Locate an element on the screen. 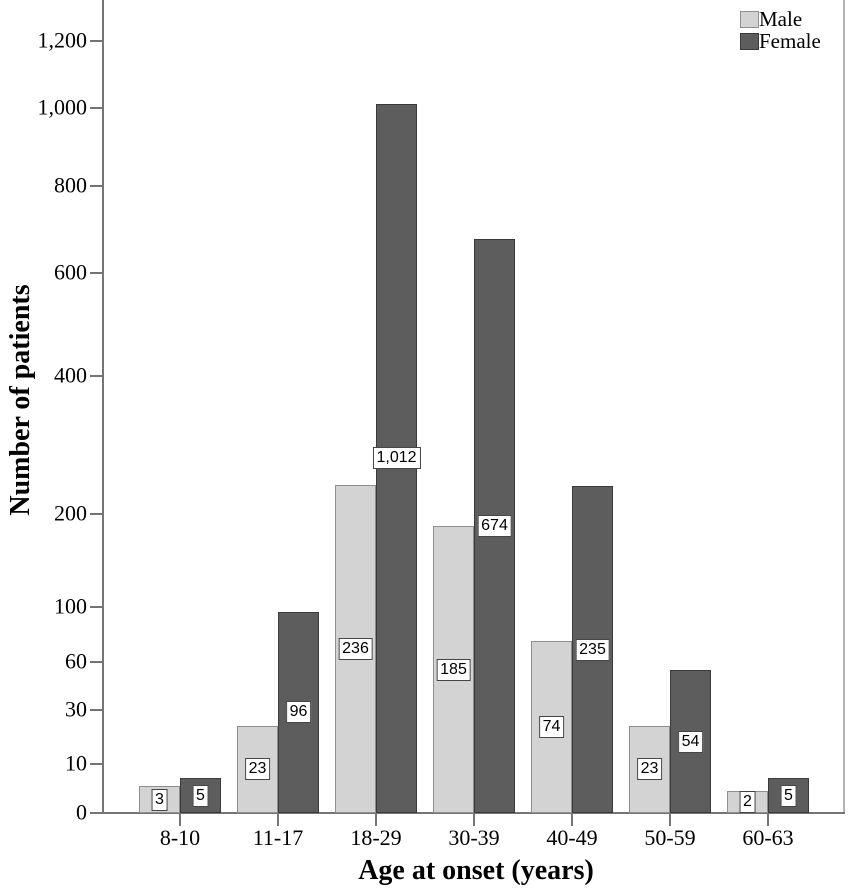  bar-value-label: 236 is located at coordinates (355, 649).